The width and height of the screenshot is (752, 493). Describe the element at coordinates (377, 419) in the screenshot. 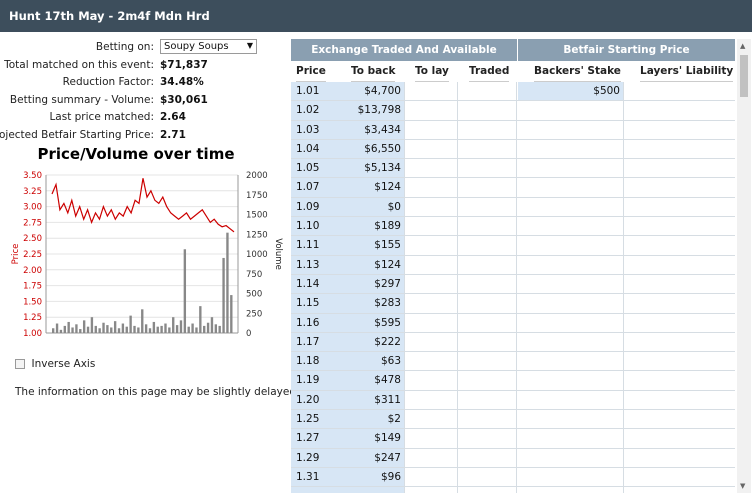

I see `back-cell: $2` at that location.